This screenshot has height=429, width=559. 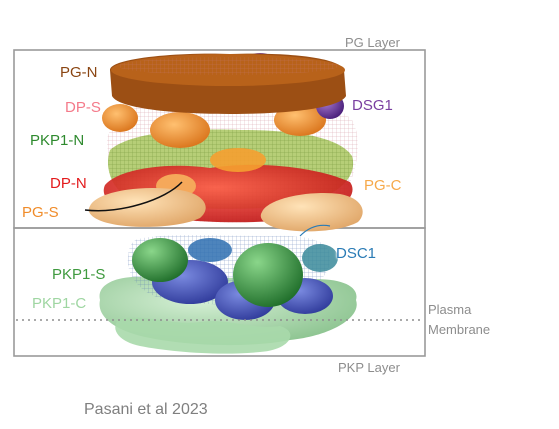 What do you see at coordinates (383, 185) in the screenshot?
I see `pg-c-label: PG-C` at bounding box center [383, 185].